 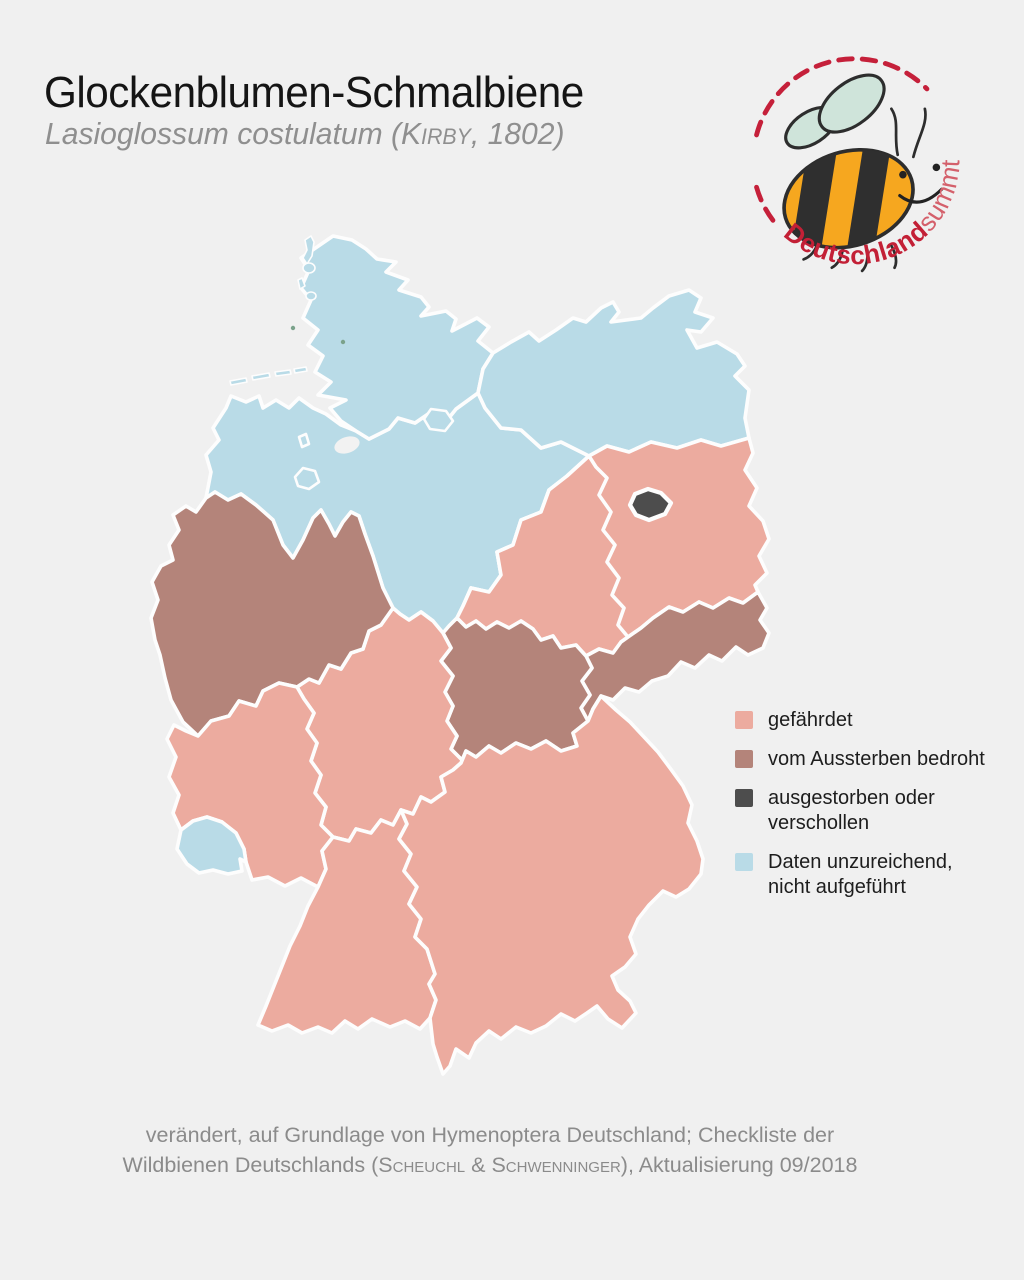 What do you see at coordinates (556, 1165) in the screenshot?
I see `author-schwenninger: Schwenninger` at bounding box center [556, 1165].